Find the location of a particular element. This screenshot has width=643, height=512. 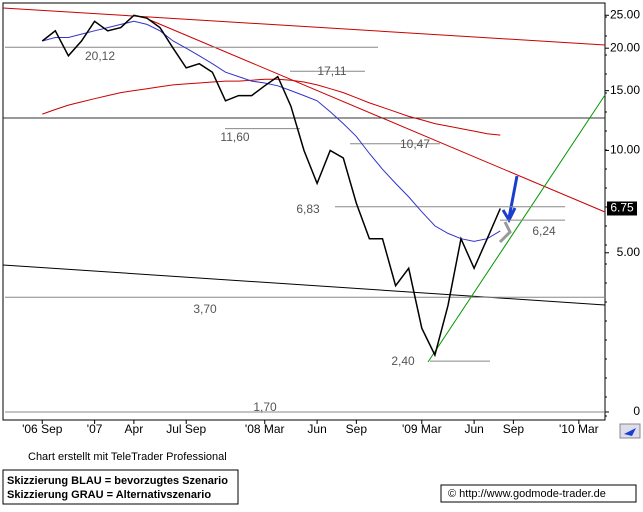

y-tick-label: 25.00 is located at coordinates (625, 14).